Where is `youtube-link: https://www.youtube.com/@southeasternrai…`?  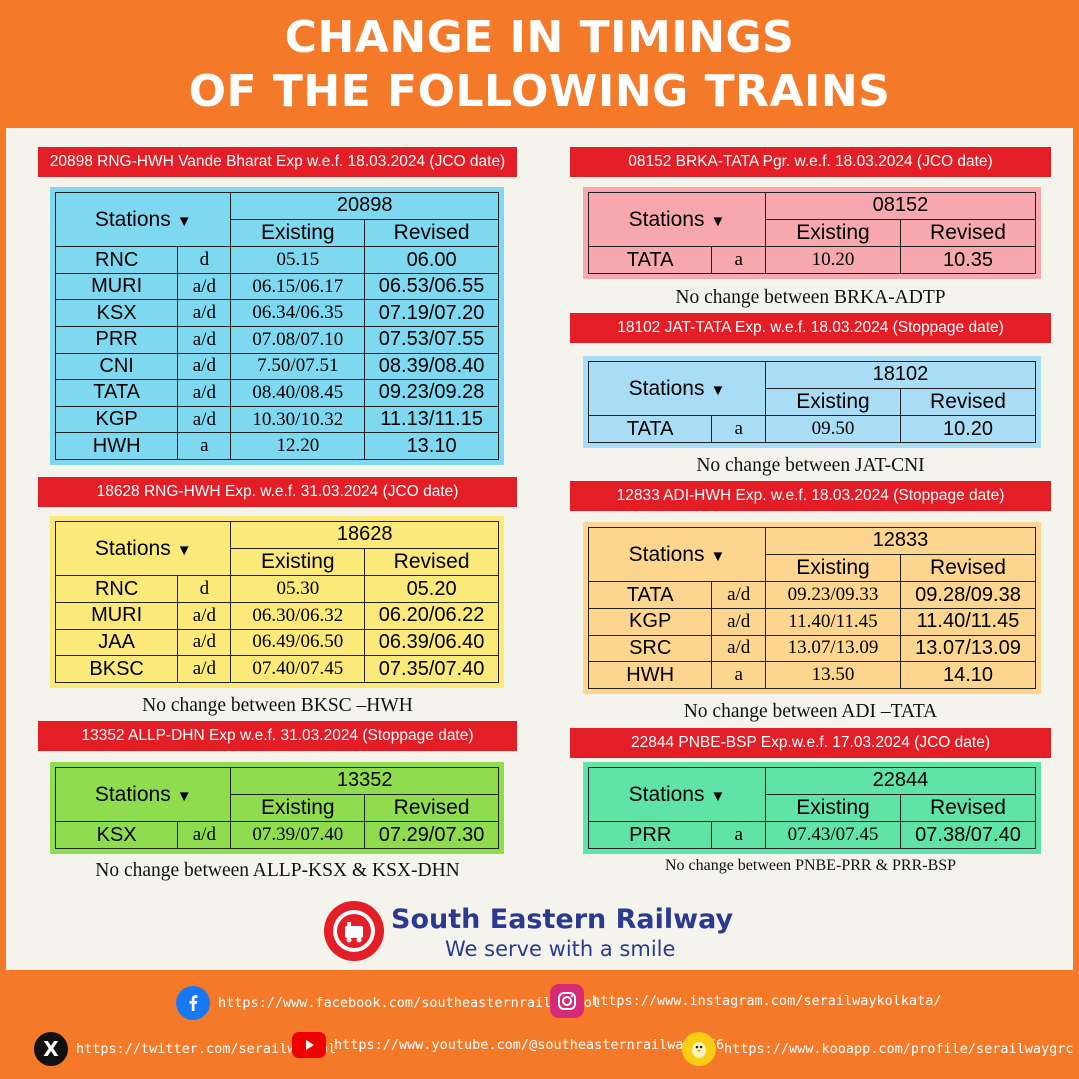 youtube-link: https://www.youtube.com/@southeasternrai… is located at coordinates (508, 1045).